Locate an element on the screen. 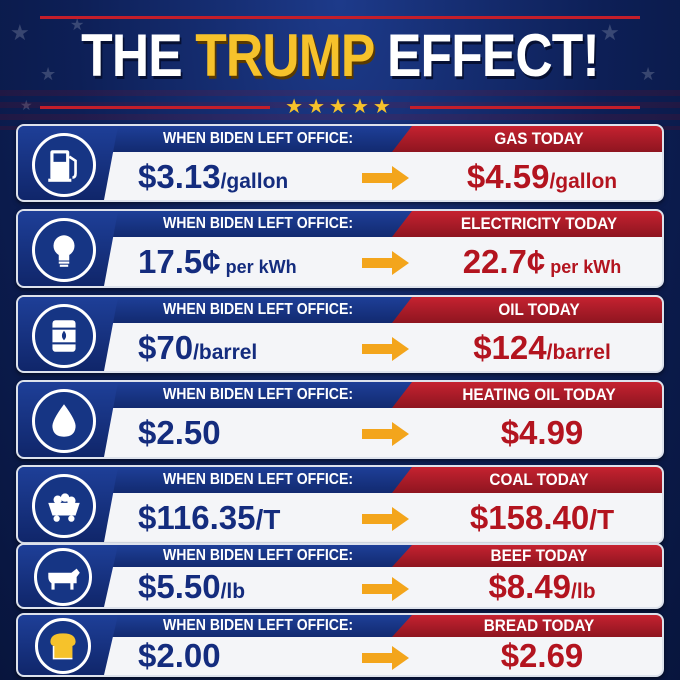 The width and height of the screenshot is (680, 680). new-price: $8.49/lb is located at coordinates (540, 587).